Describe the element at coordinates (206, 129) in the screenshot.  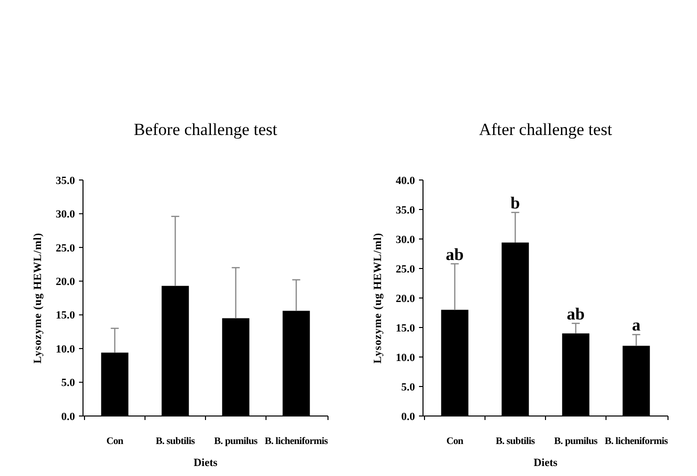
I see `chart-title: Before challenge test` at that location.